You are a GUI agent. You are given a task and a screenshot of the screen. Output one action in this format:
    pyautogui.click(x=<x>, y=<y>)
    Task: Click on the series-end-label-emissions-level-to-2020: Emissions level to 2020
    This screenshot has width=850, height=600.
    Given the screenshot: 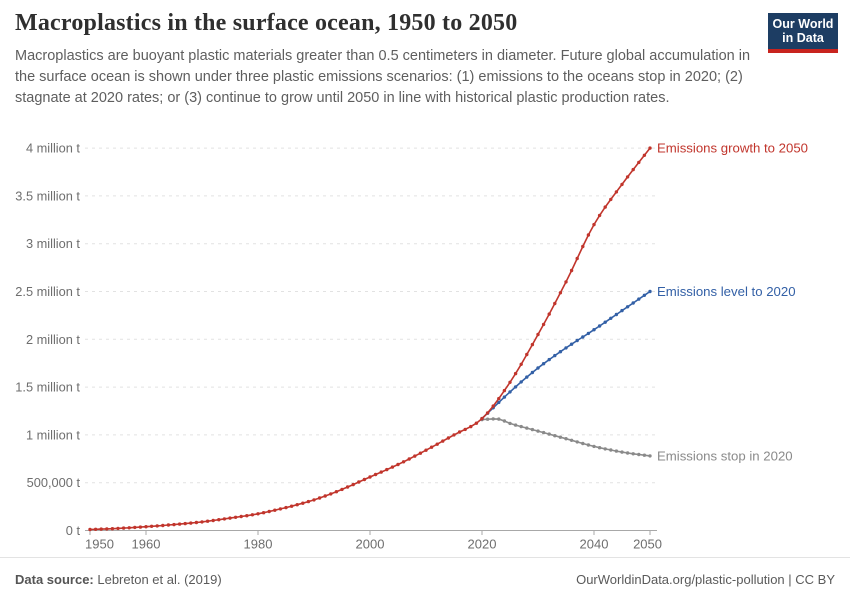 What is the action you would take?
    pyautogui.click(x=726, y=291)
    